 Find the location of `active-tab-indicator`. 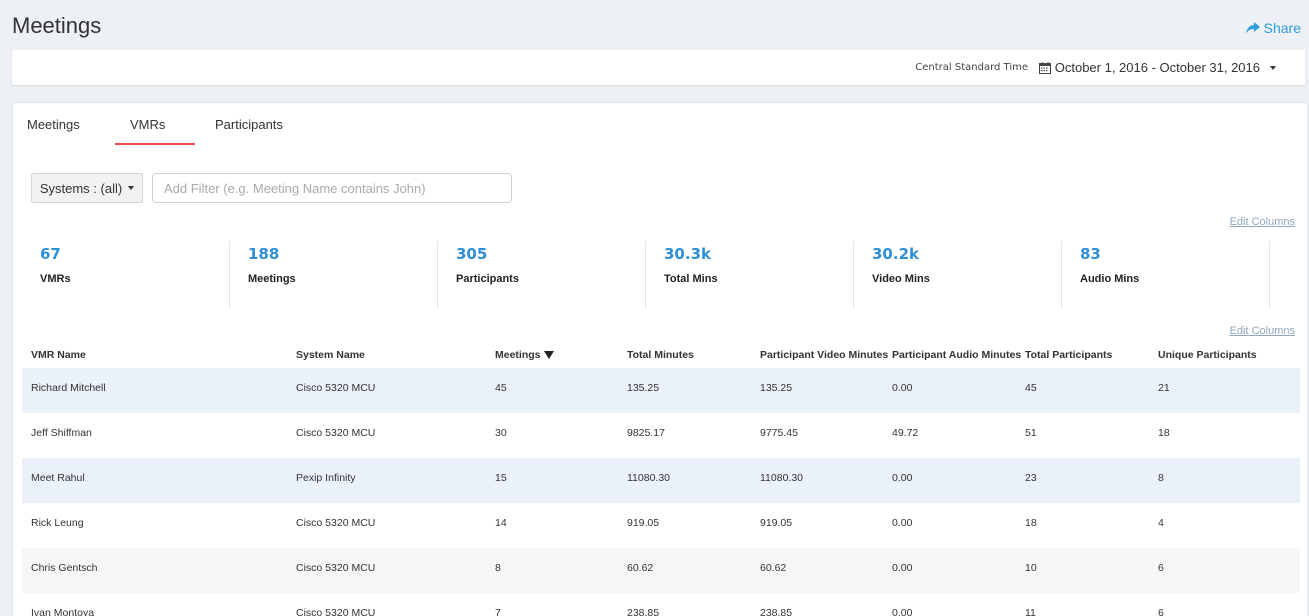

active-tab-indicator is located at coordinates (155, 144).